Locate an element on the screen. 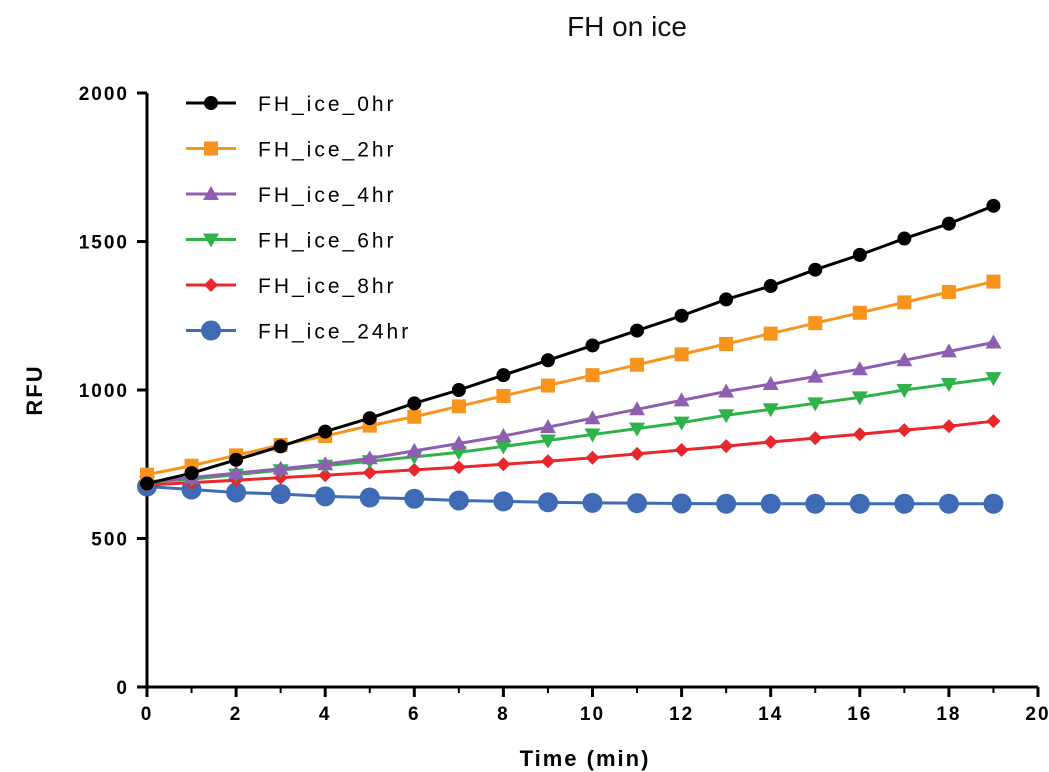  x-tick-label: 16 is located at coordinates (859, 714).